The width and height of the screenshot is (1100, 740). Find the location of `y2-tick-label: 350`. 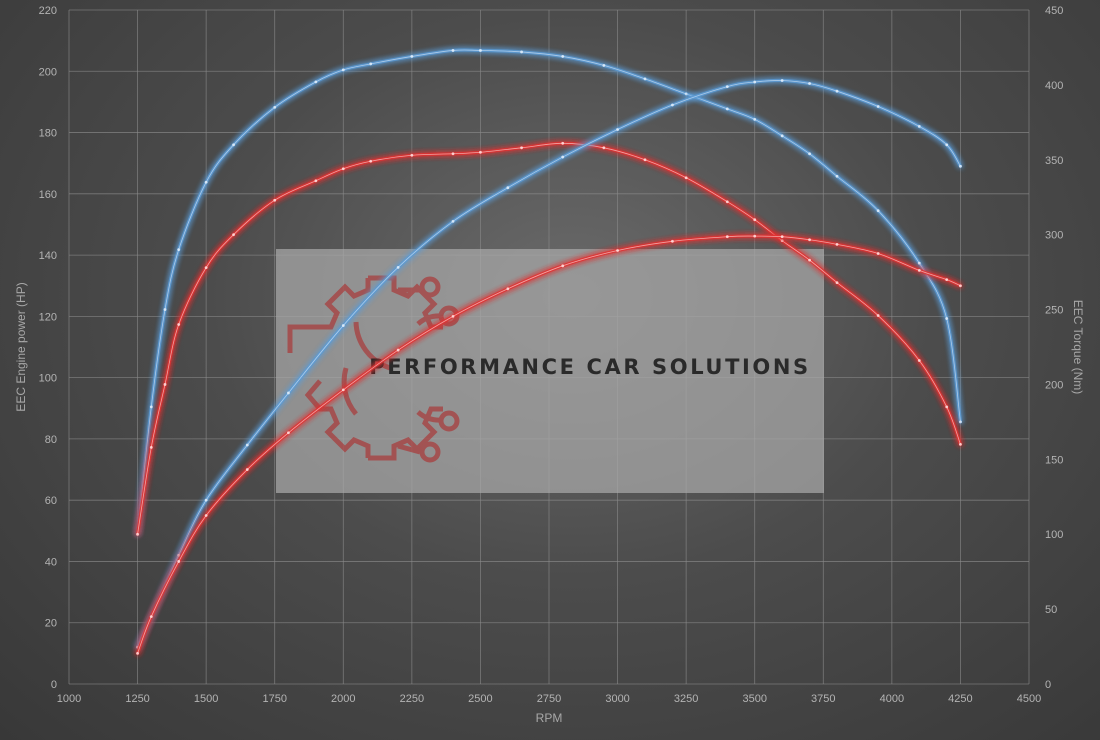

y2-tick-label: 350 is located at coordinates (1054, 161).